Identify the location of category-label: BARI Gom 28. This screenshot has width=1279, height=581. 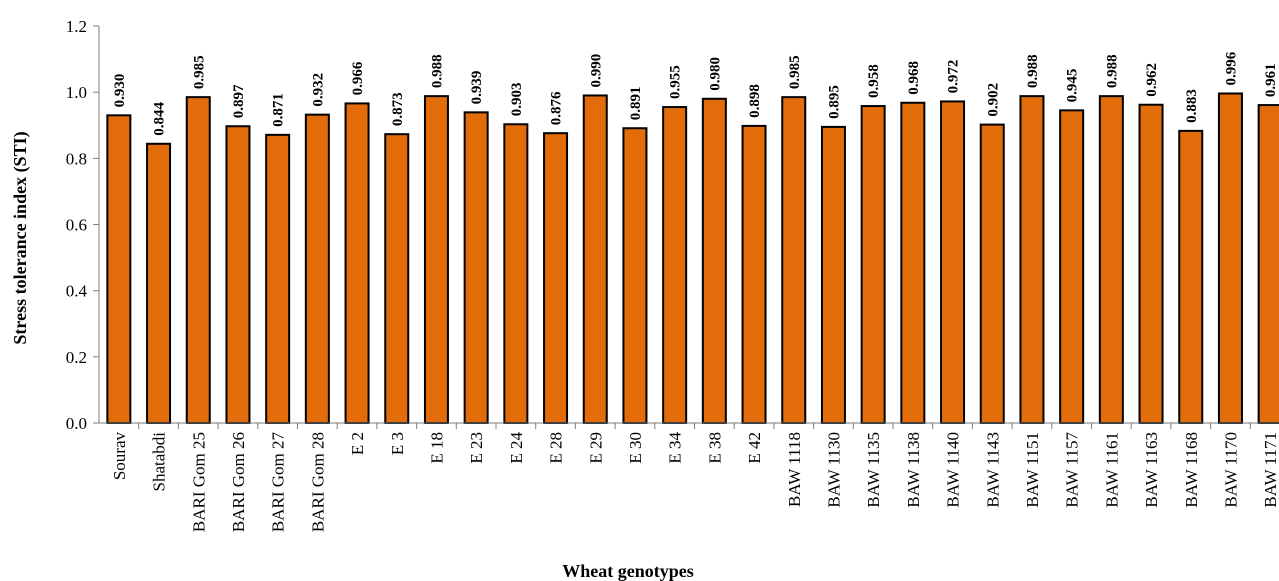
(317, 482).